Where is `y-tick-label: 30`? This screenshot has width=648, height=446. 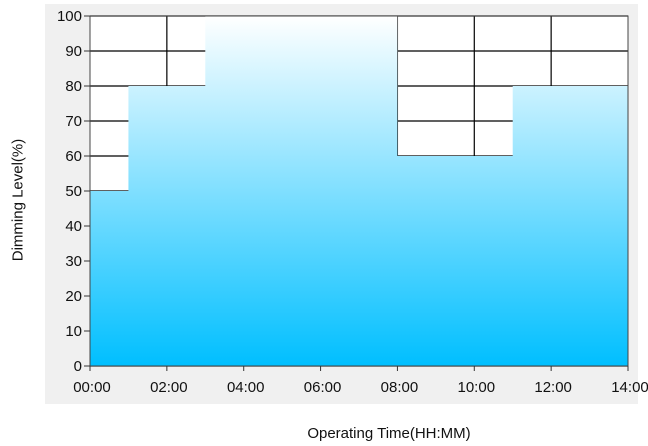
y-tick-label: 30 is located at coordinates (73, 261).